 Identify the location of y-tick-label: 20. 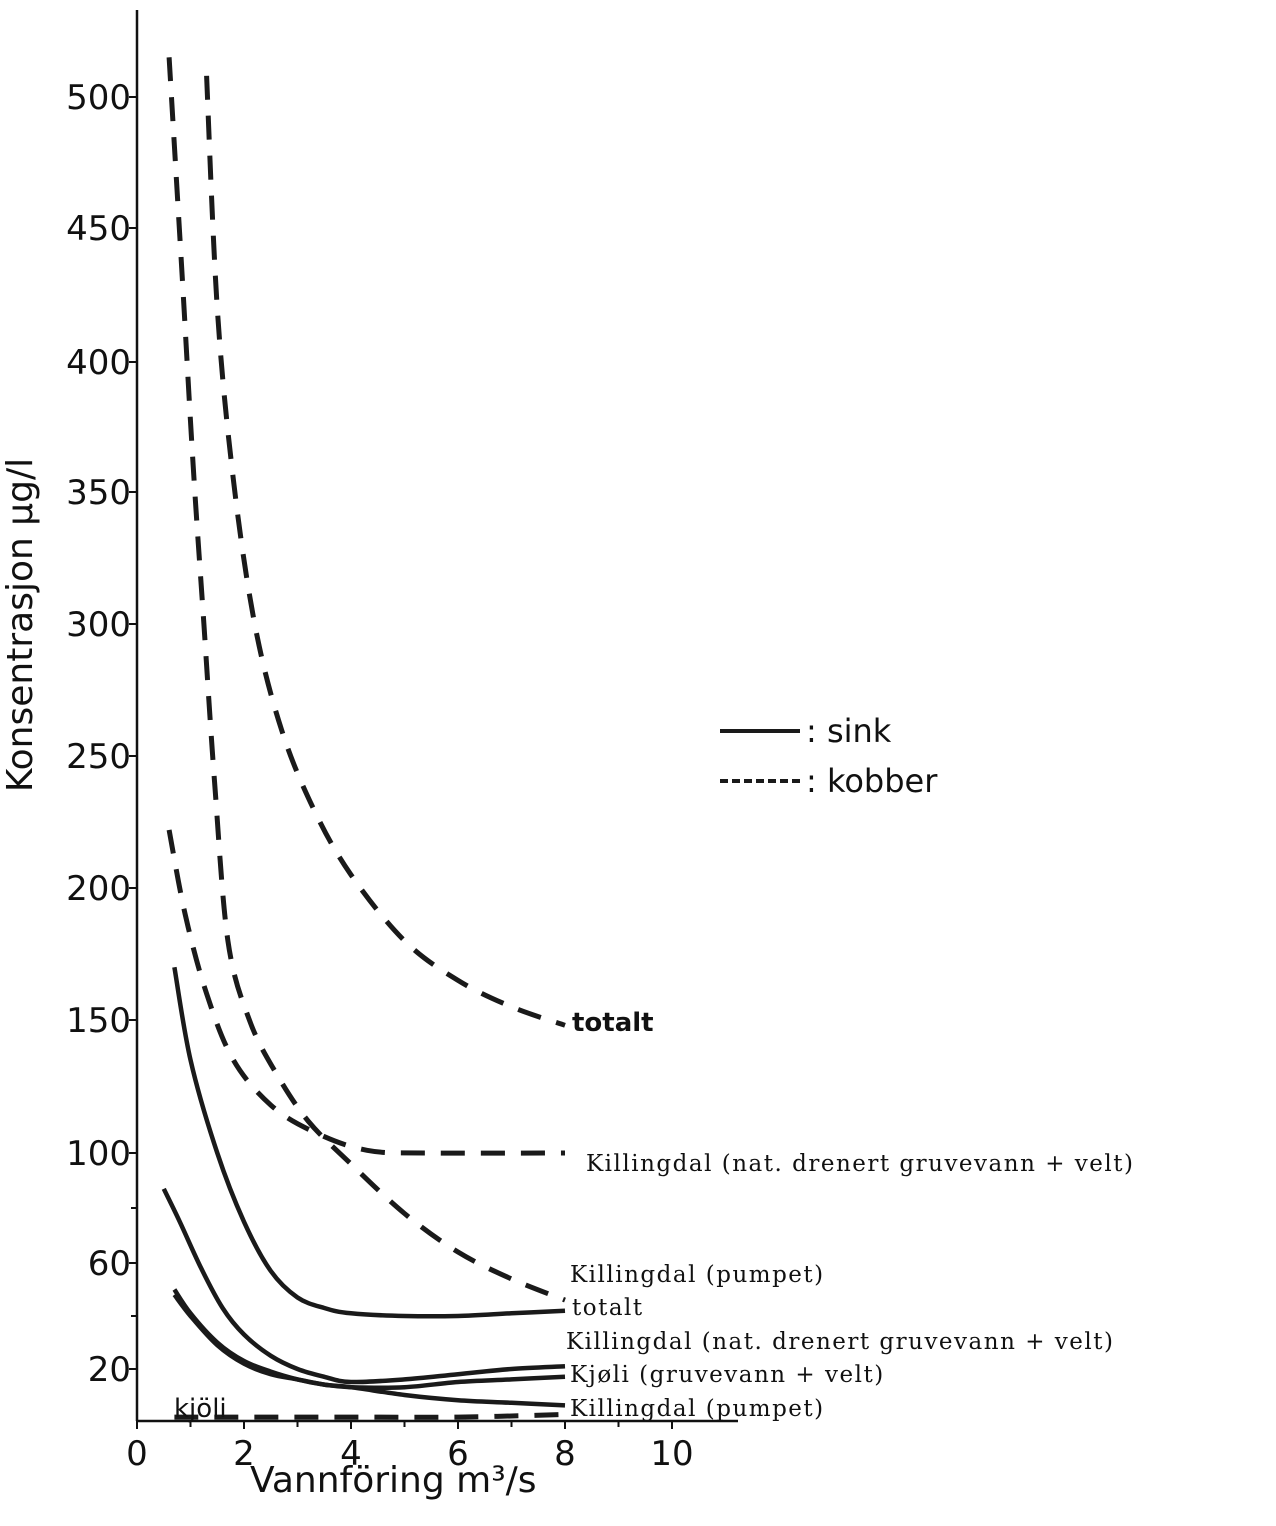
(109, 1370).